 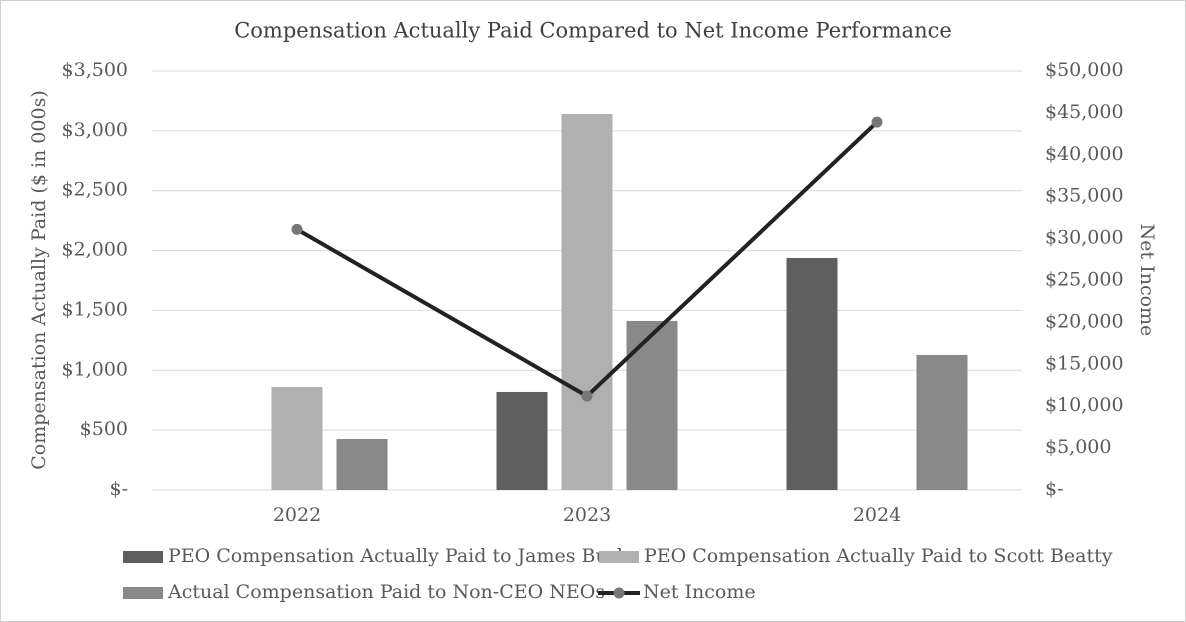 I want to click on y2-tick-label: $20,000, so click(x=1084, y=321).